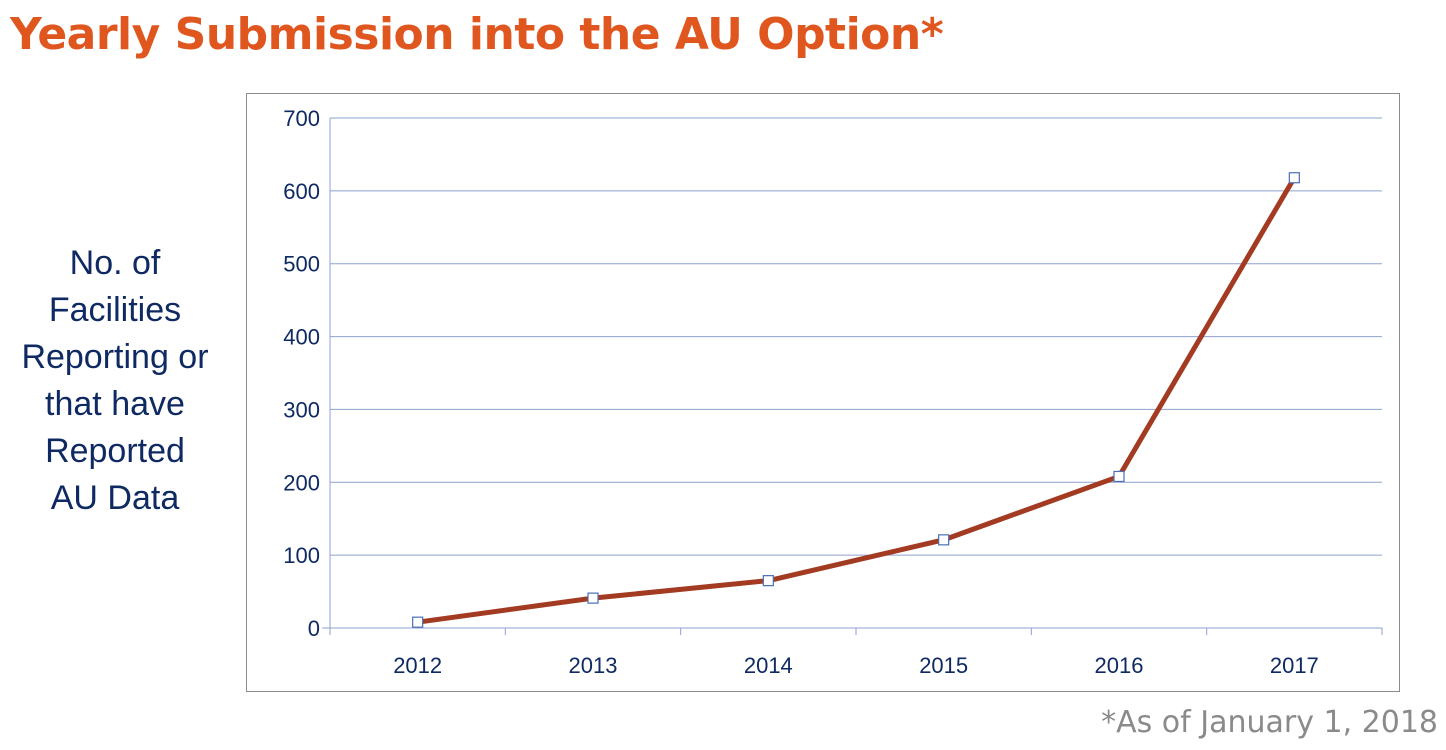 The height and width of the screenshot is (750, 1446). What do you see at coordinates (301, 191) in the screenshot?
I see `y-tick-label: 600` at bounding box center [301, 191].